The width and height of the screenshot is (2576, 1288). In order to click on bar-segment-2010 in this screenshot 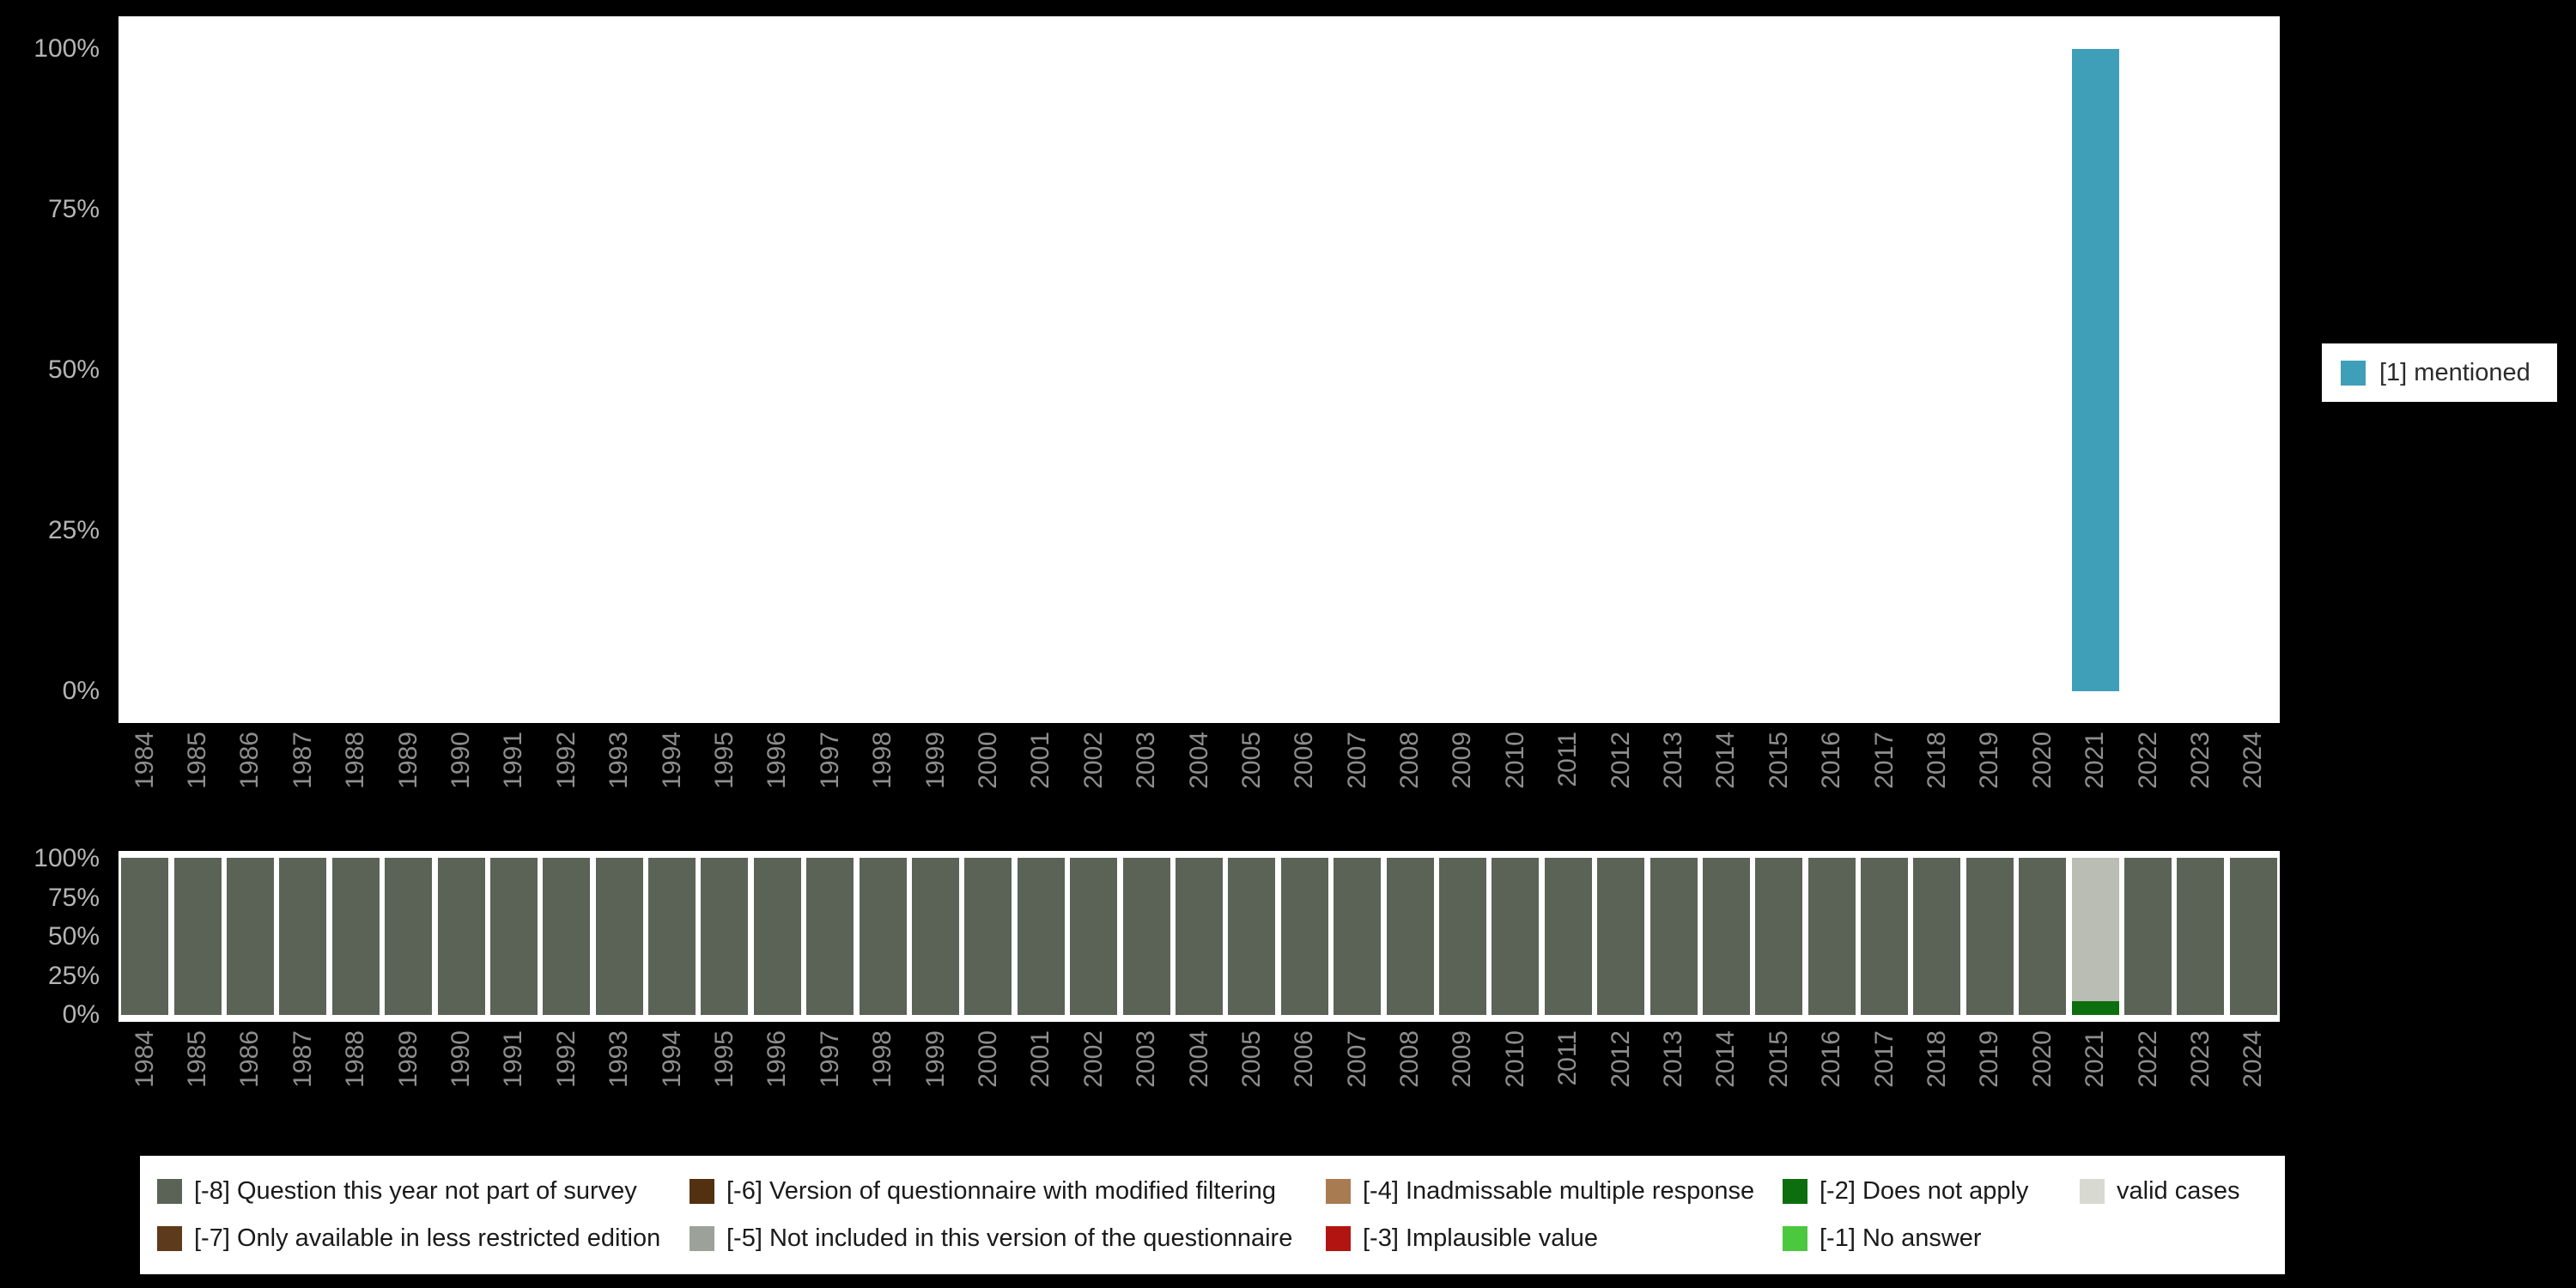, I will do `click(1516, 936)`.